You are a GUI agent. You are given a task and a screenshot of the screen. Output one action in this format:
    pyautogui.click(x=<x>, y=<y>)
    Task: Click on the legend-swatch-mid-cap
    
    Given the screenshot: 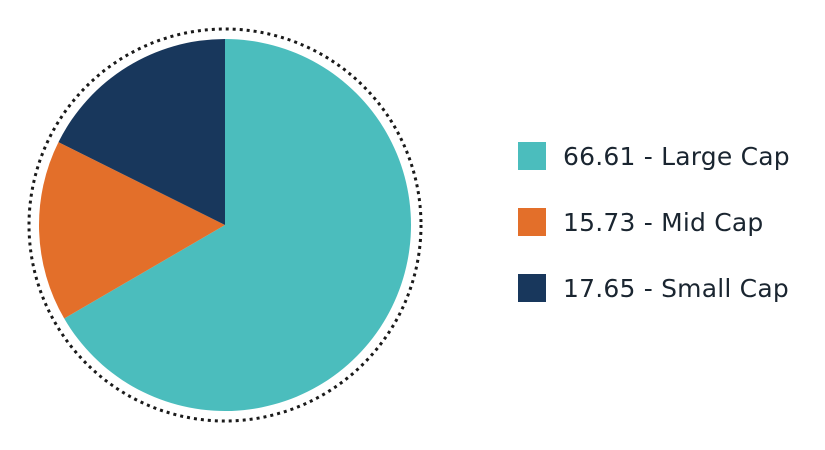 What is the action you would take?
    pyautogui.click(x=532, y=222)
    